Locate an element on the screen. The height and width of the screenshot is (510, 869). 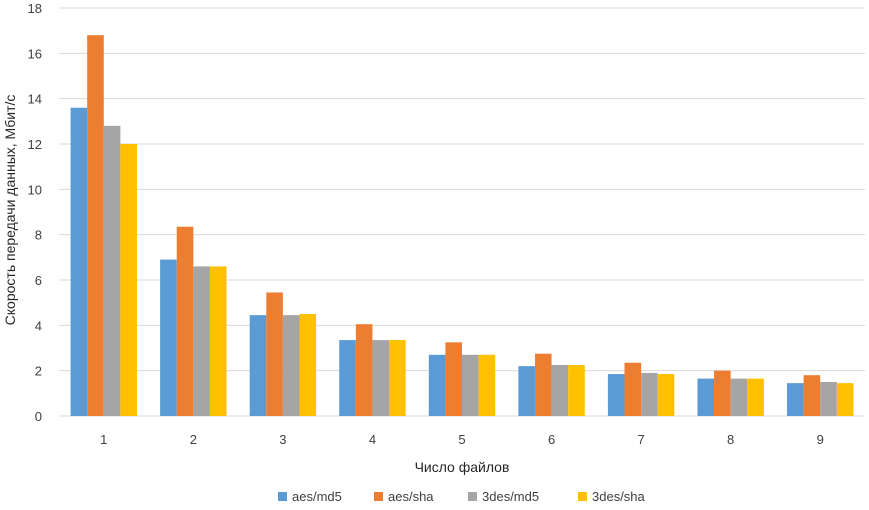
y-tick-label: 2 is located at coordinates (38, 371).